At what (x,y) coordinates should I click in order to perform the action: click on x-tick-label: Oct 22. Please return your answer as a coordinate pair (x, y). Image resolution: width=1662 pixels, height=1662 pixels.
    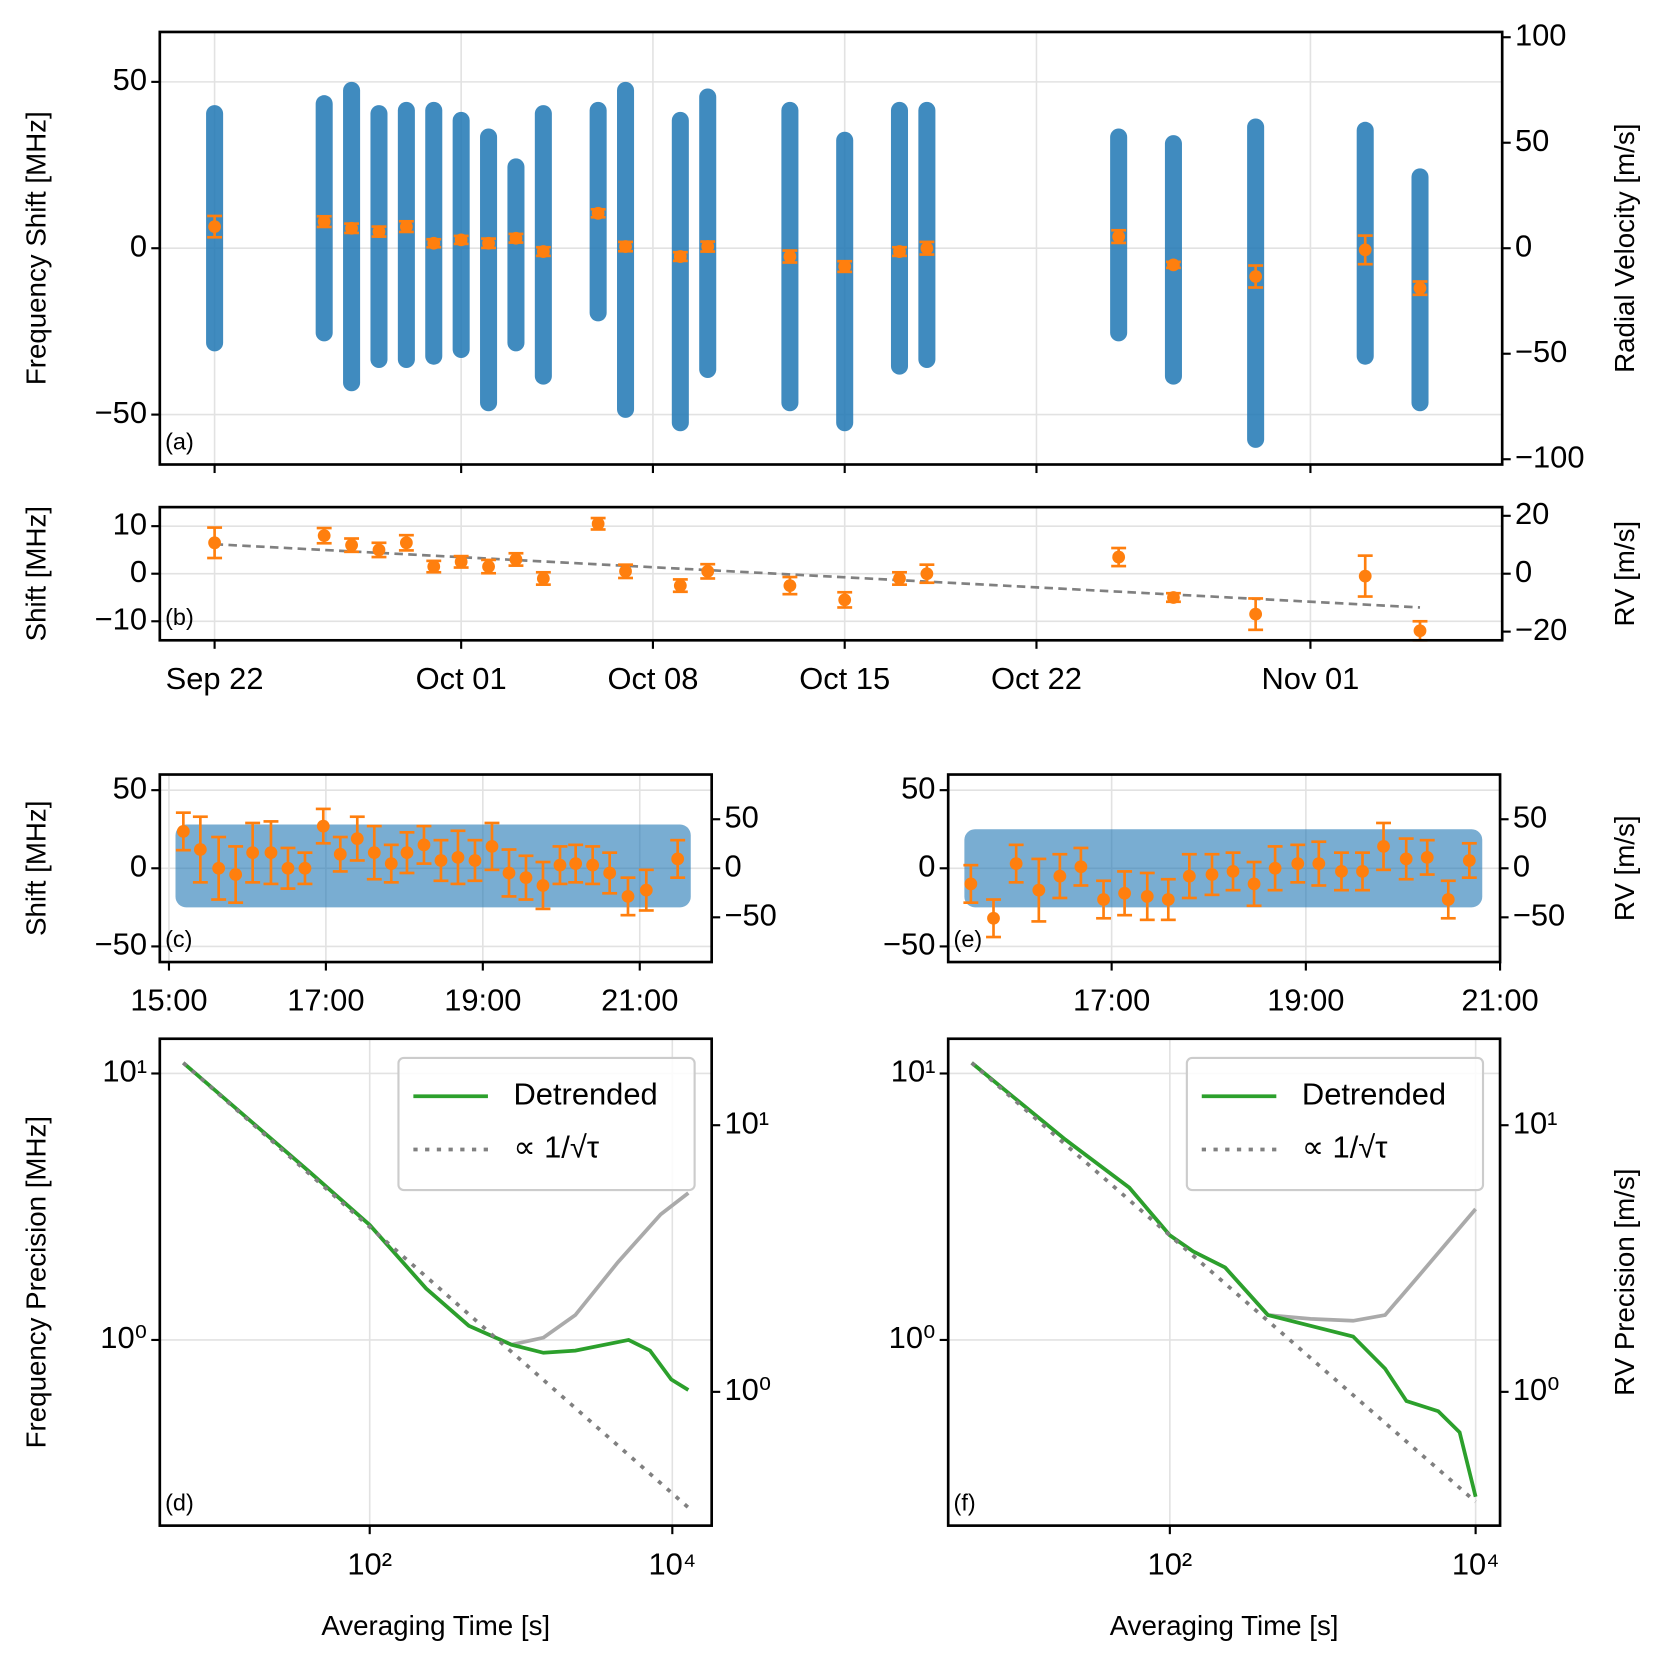
    Looking at the image, I should click on (1036, 678).